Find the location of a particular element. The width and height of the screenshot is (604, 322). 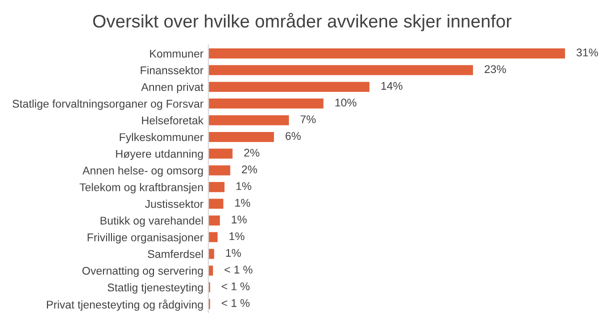

y-tick-label: Statlige forvaltningsorganer og Forsvar is located at coordinates (108, 105).